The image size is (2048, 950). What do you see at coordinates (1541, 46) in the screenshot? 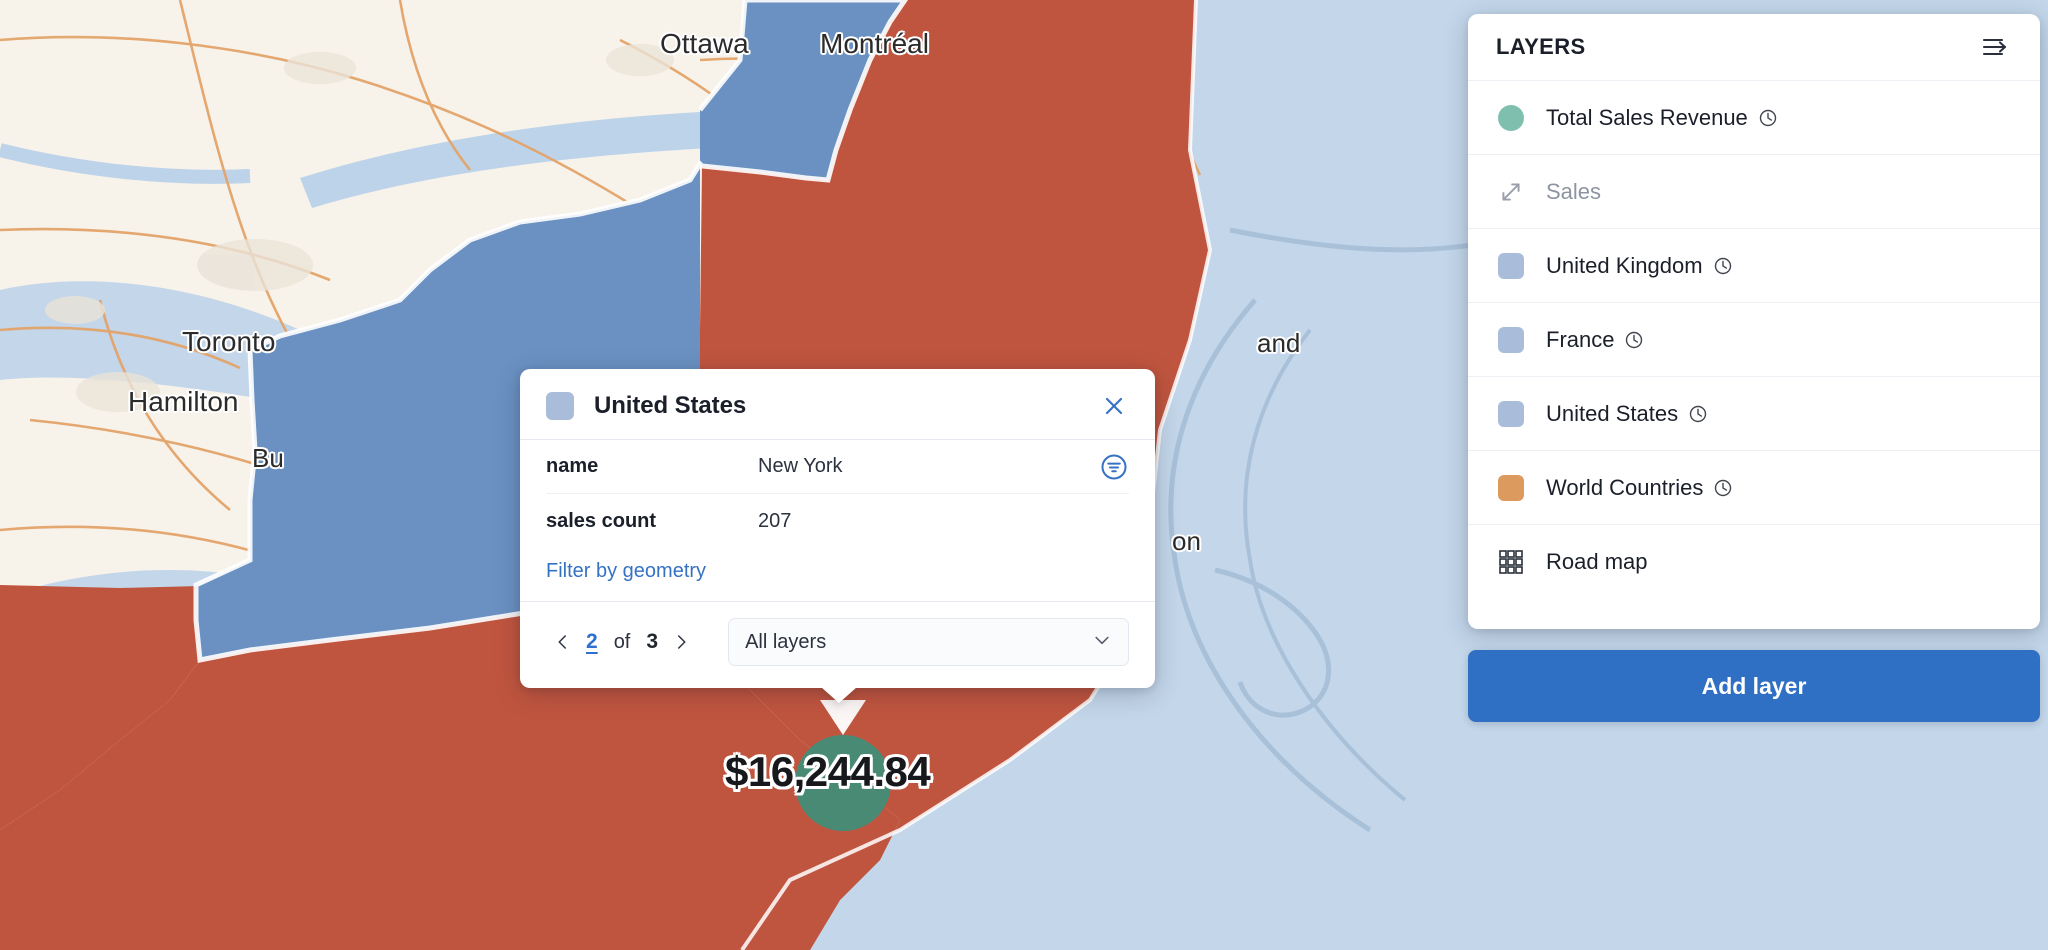
I see `layers-panel-title: LAYERS` at bounding box center [1541, 46].